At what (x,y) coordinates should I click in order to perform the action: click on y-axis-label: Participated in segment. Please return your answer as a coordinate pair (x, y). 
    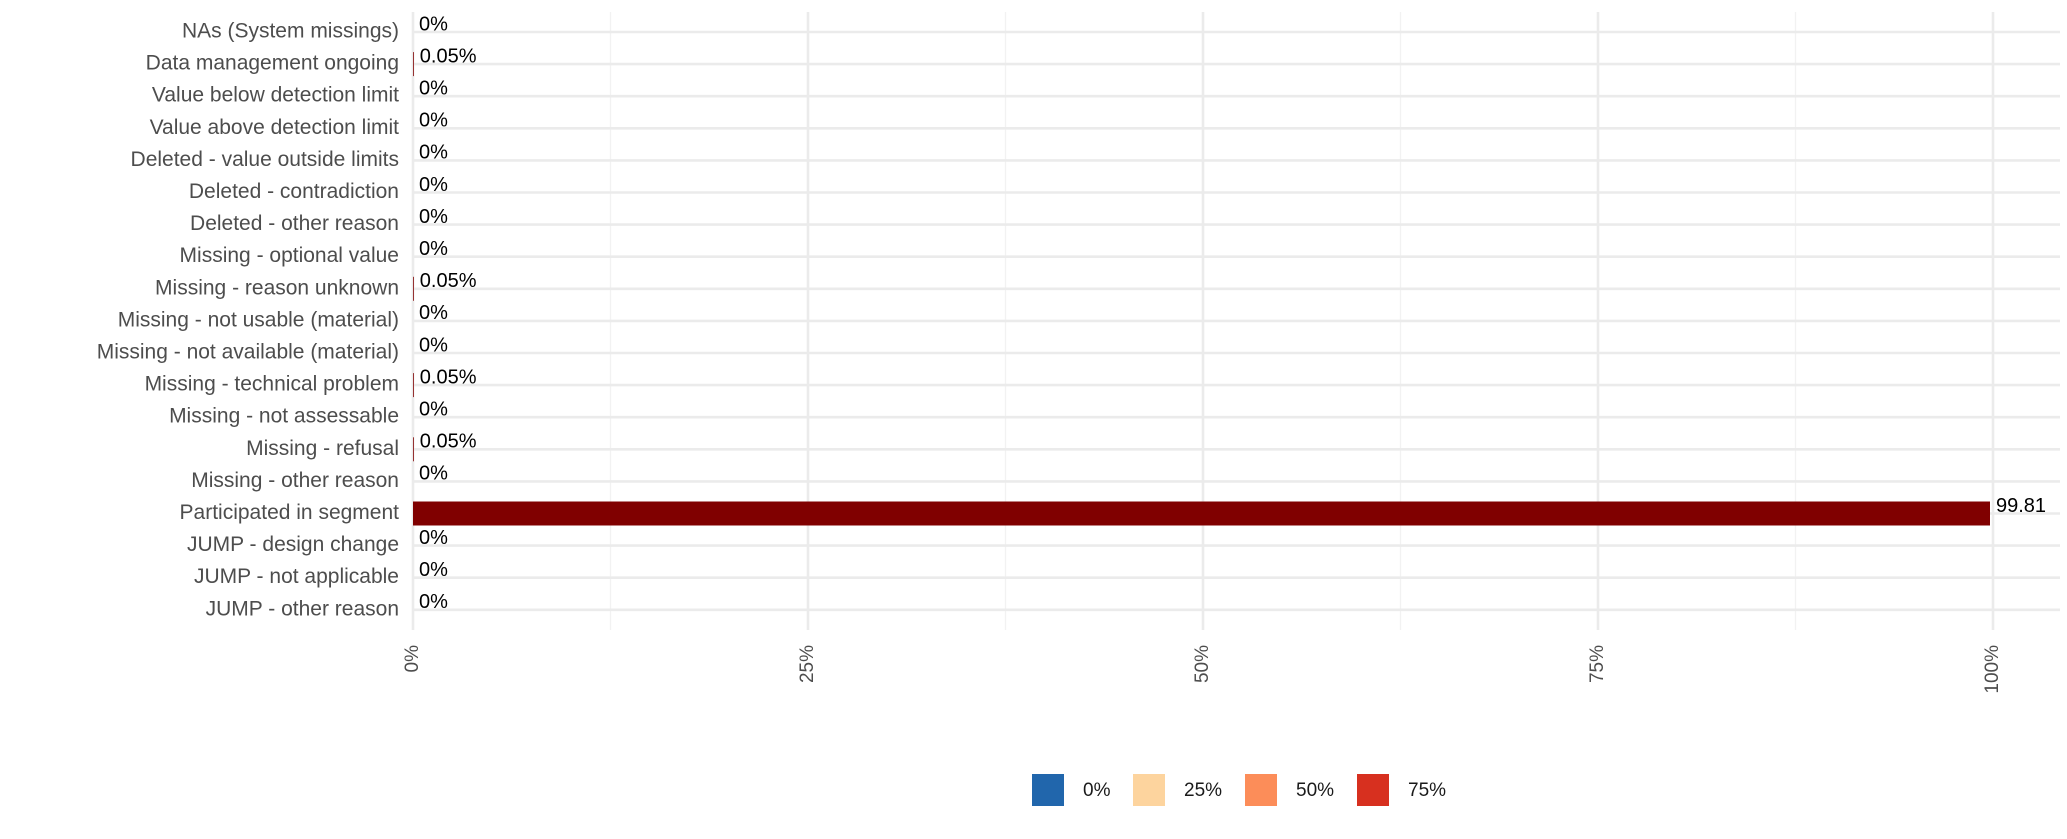
    Looking at the image, I should click on (290, 512).